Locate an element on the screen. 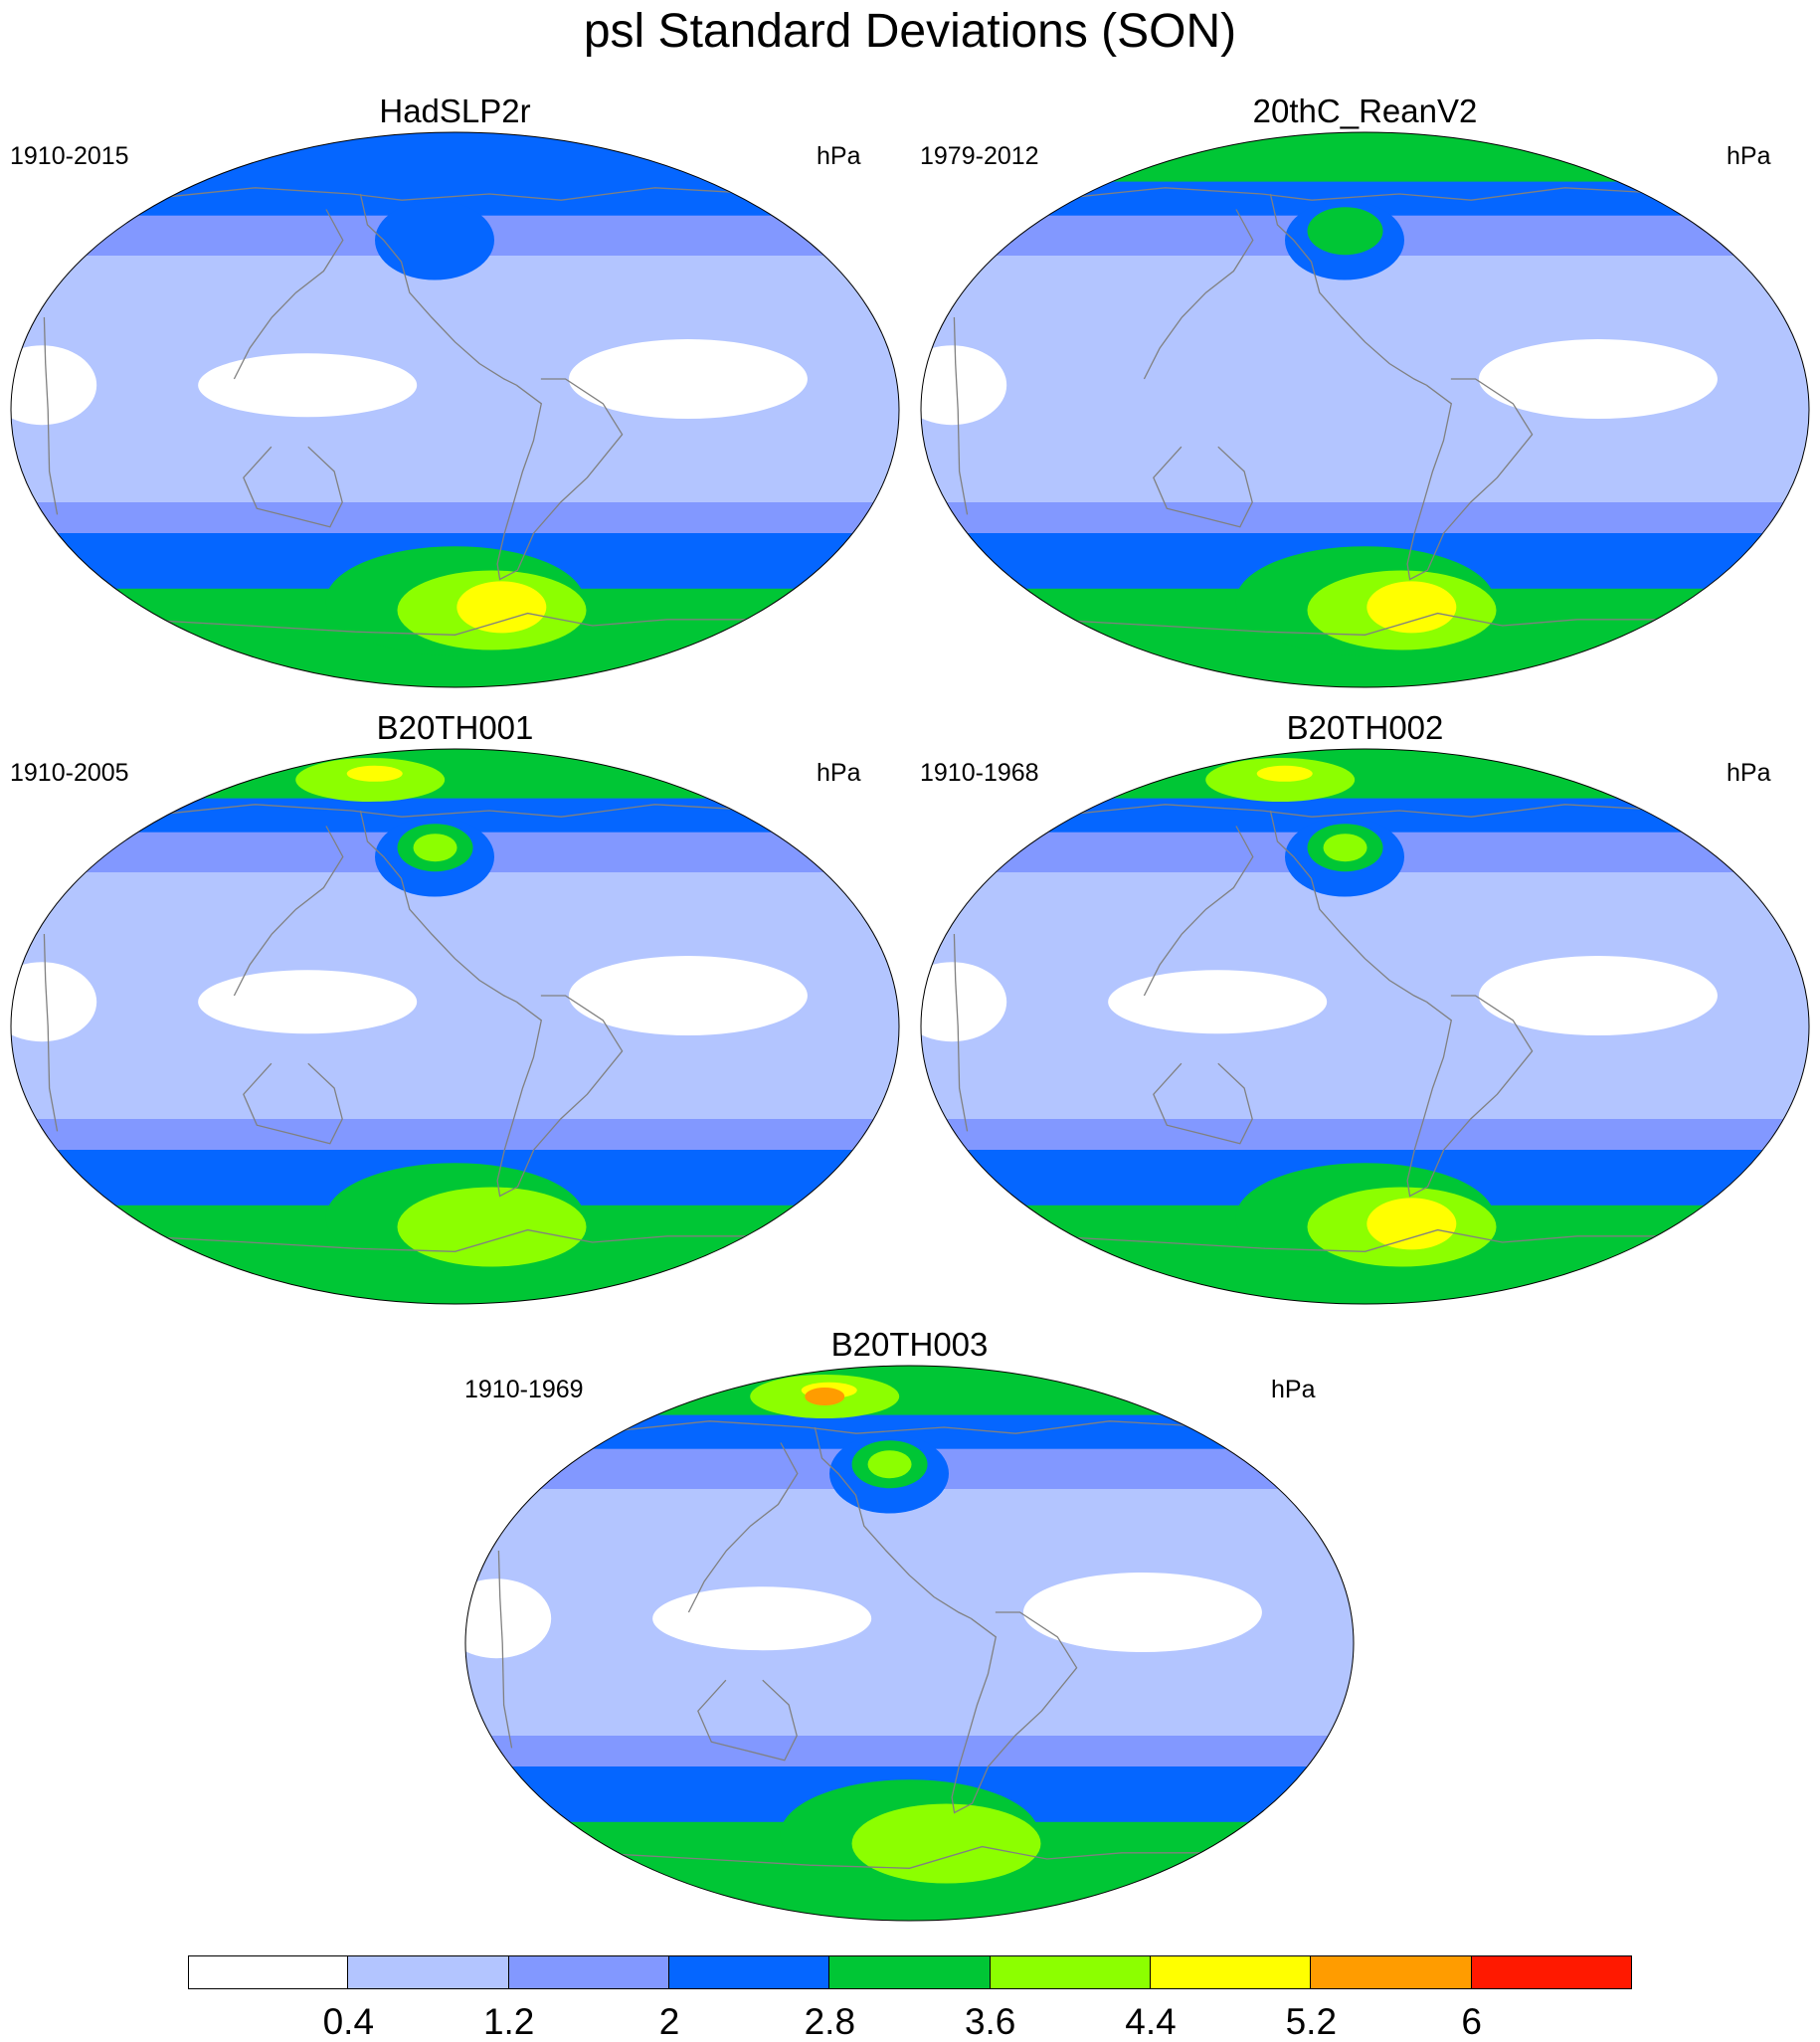  panel-title: HadSLP2r is located at coordinates (455, 111).